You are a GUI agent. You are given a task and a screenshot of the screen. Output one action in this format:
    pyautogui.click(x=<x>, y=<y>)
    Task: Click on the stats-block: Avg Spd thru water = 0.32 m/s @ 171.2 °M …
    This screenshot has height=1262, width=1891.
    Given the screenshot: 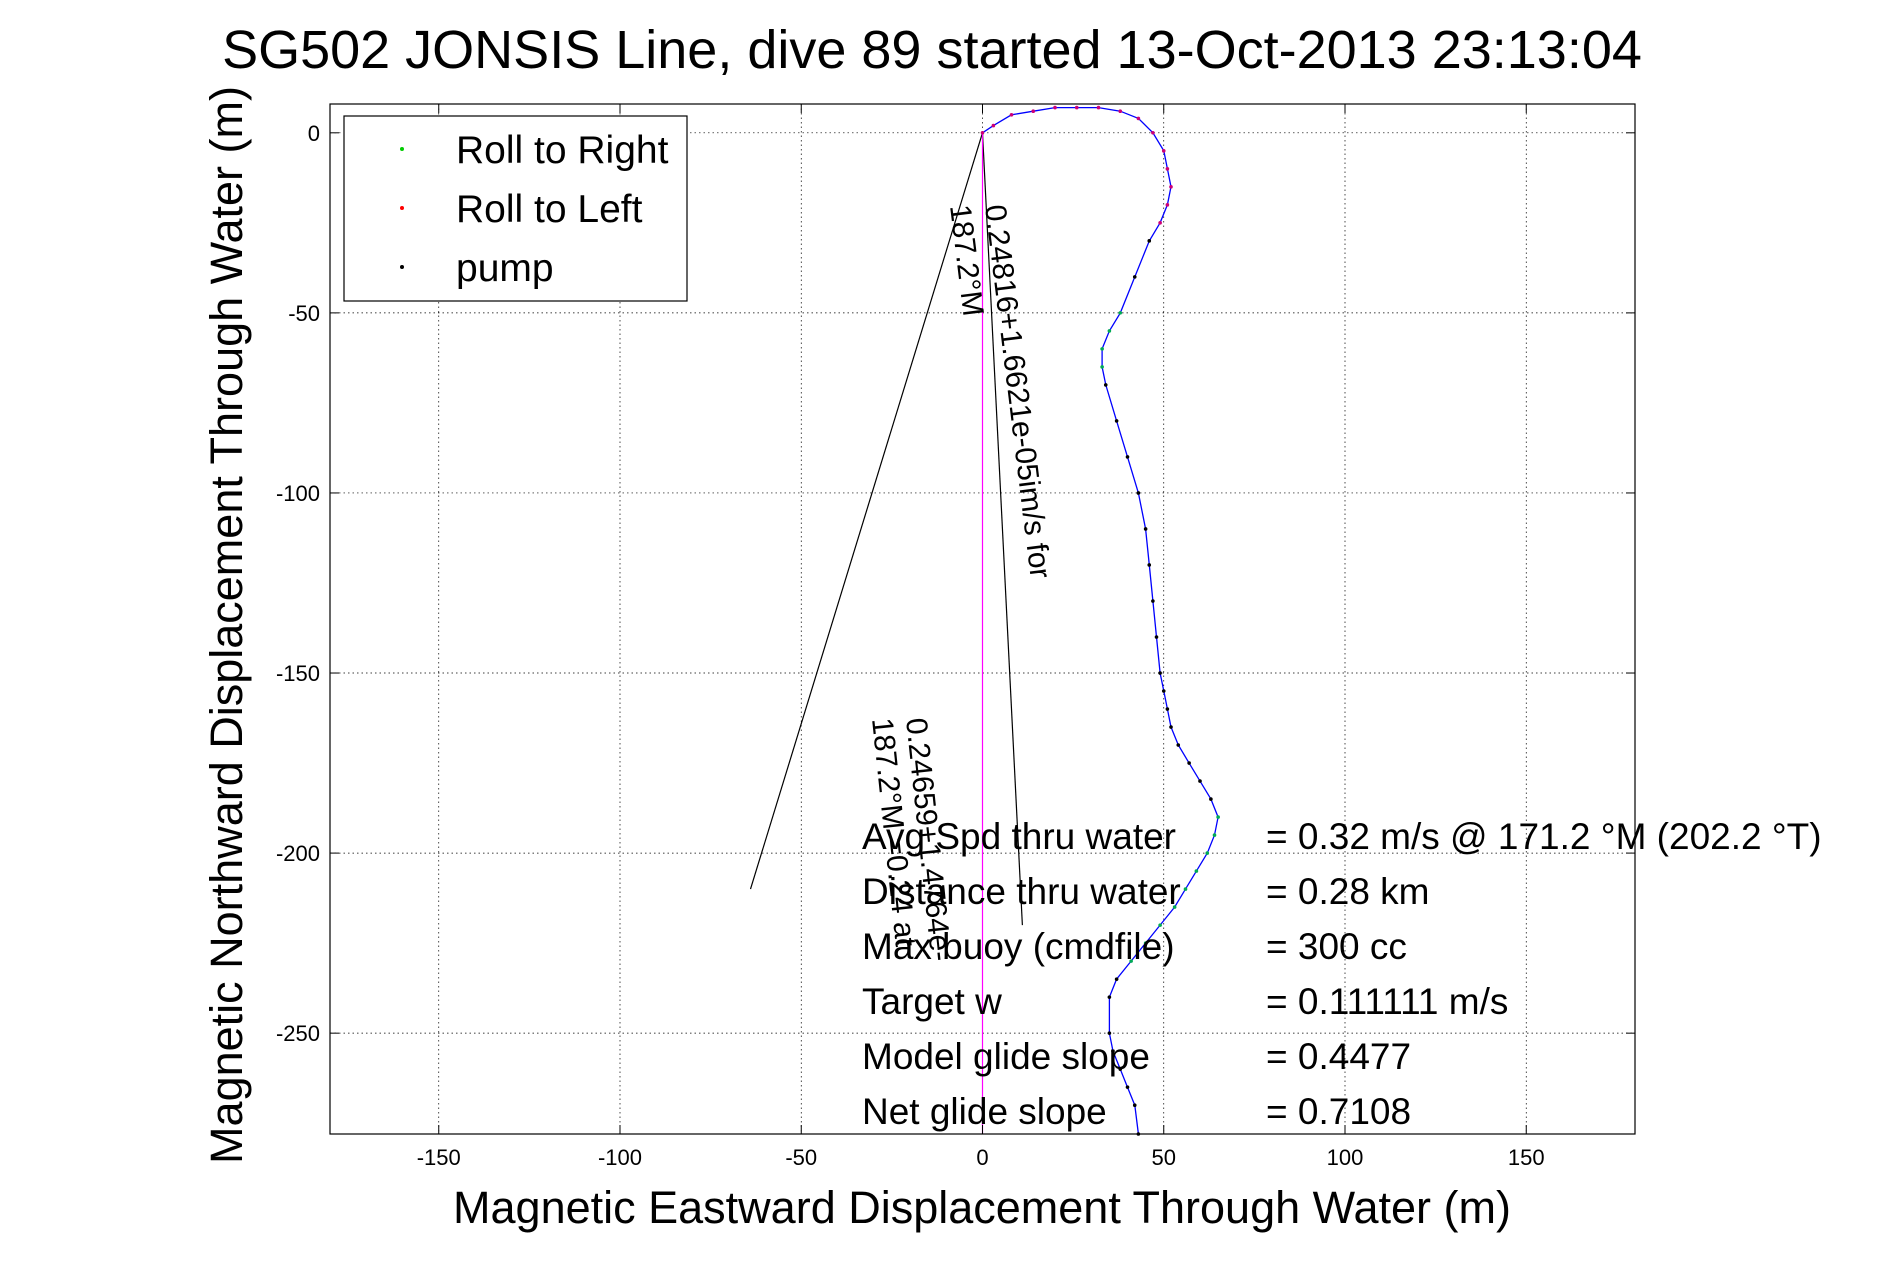 What is the action you would take?
    pyautogui.click(x=1342, y=974)
    